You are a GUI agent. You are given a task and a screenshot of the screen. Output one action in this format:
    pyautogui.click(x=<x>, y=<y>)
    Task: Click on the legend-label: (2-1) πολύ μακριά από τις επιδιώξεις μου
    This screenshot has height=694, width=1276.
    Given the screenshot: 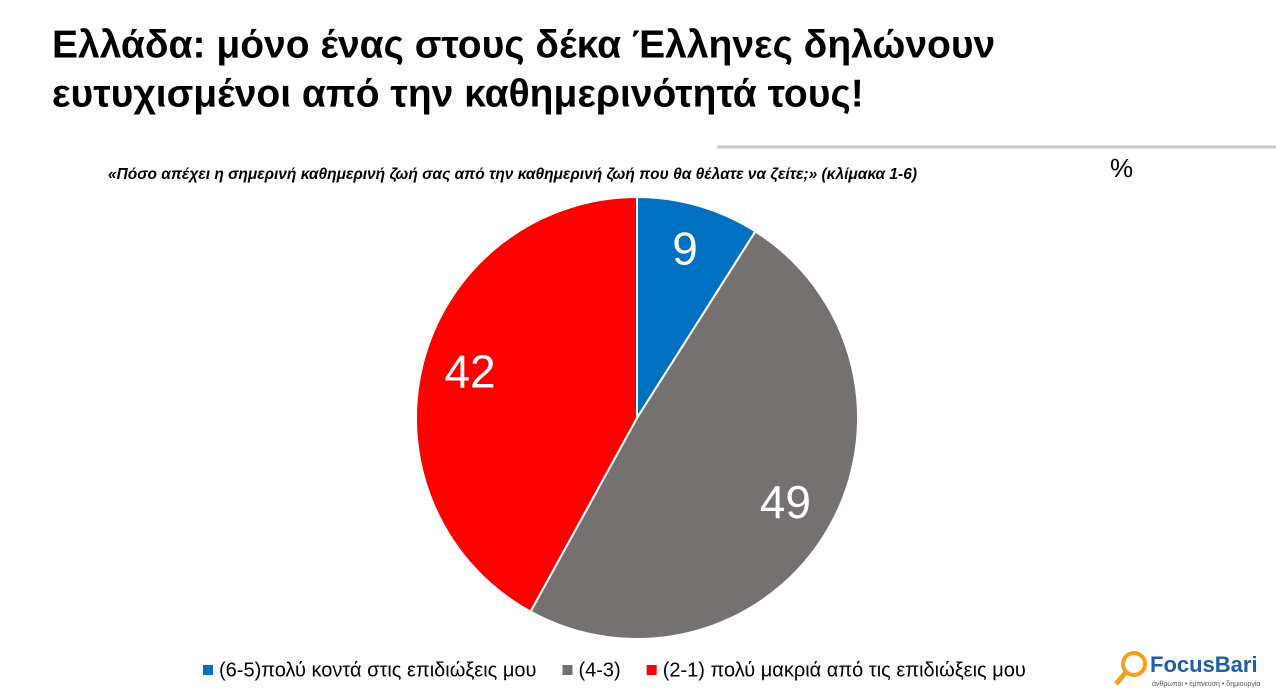 What is the action you would take?
    pyautogui.click(x=844, y=670)
    